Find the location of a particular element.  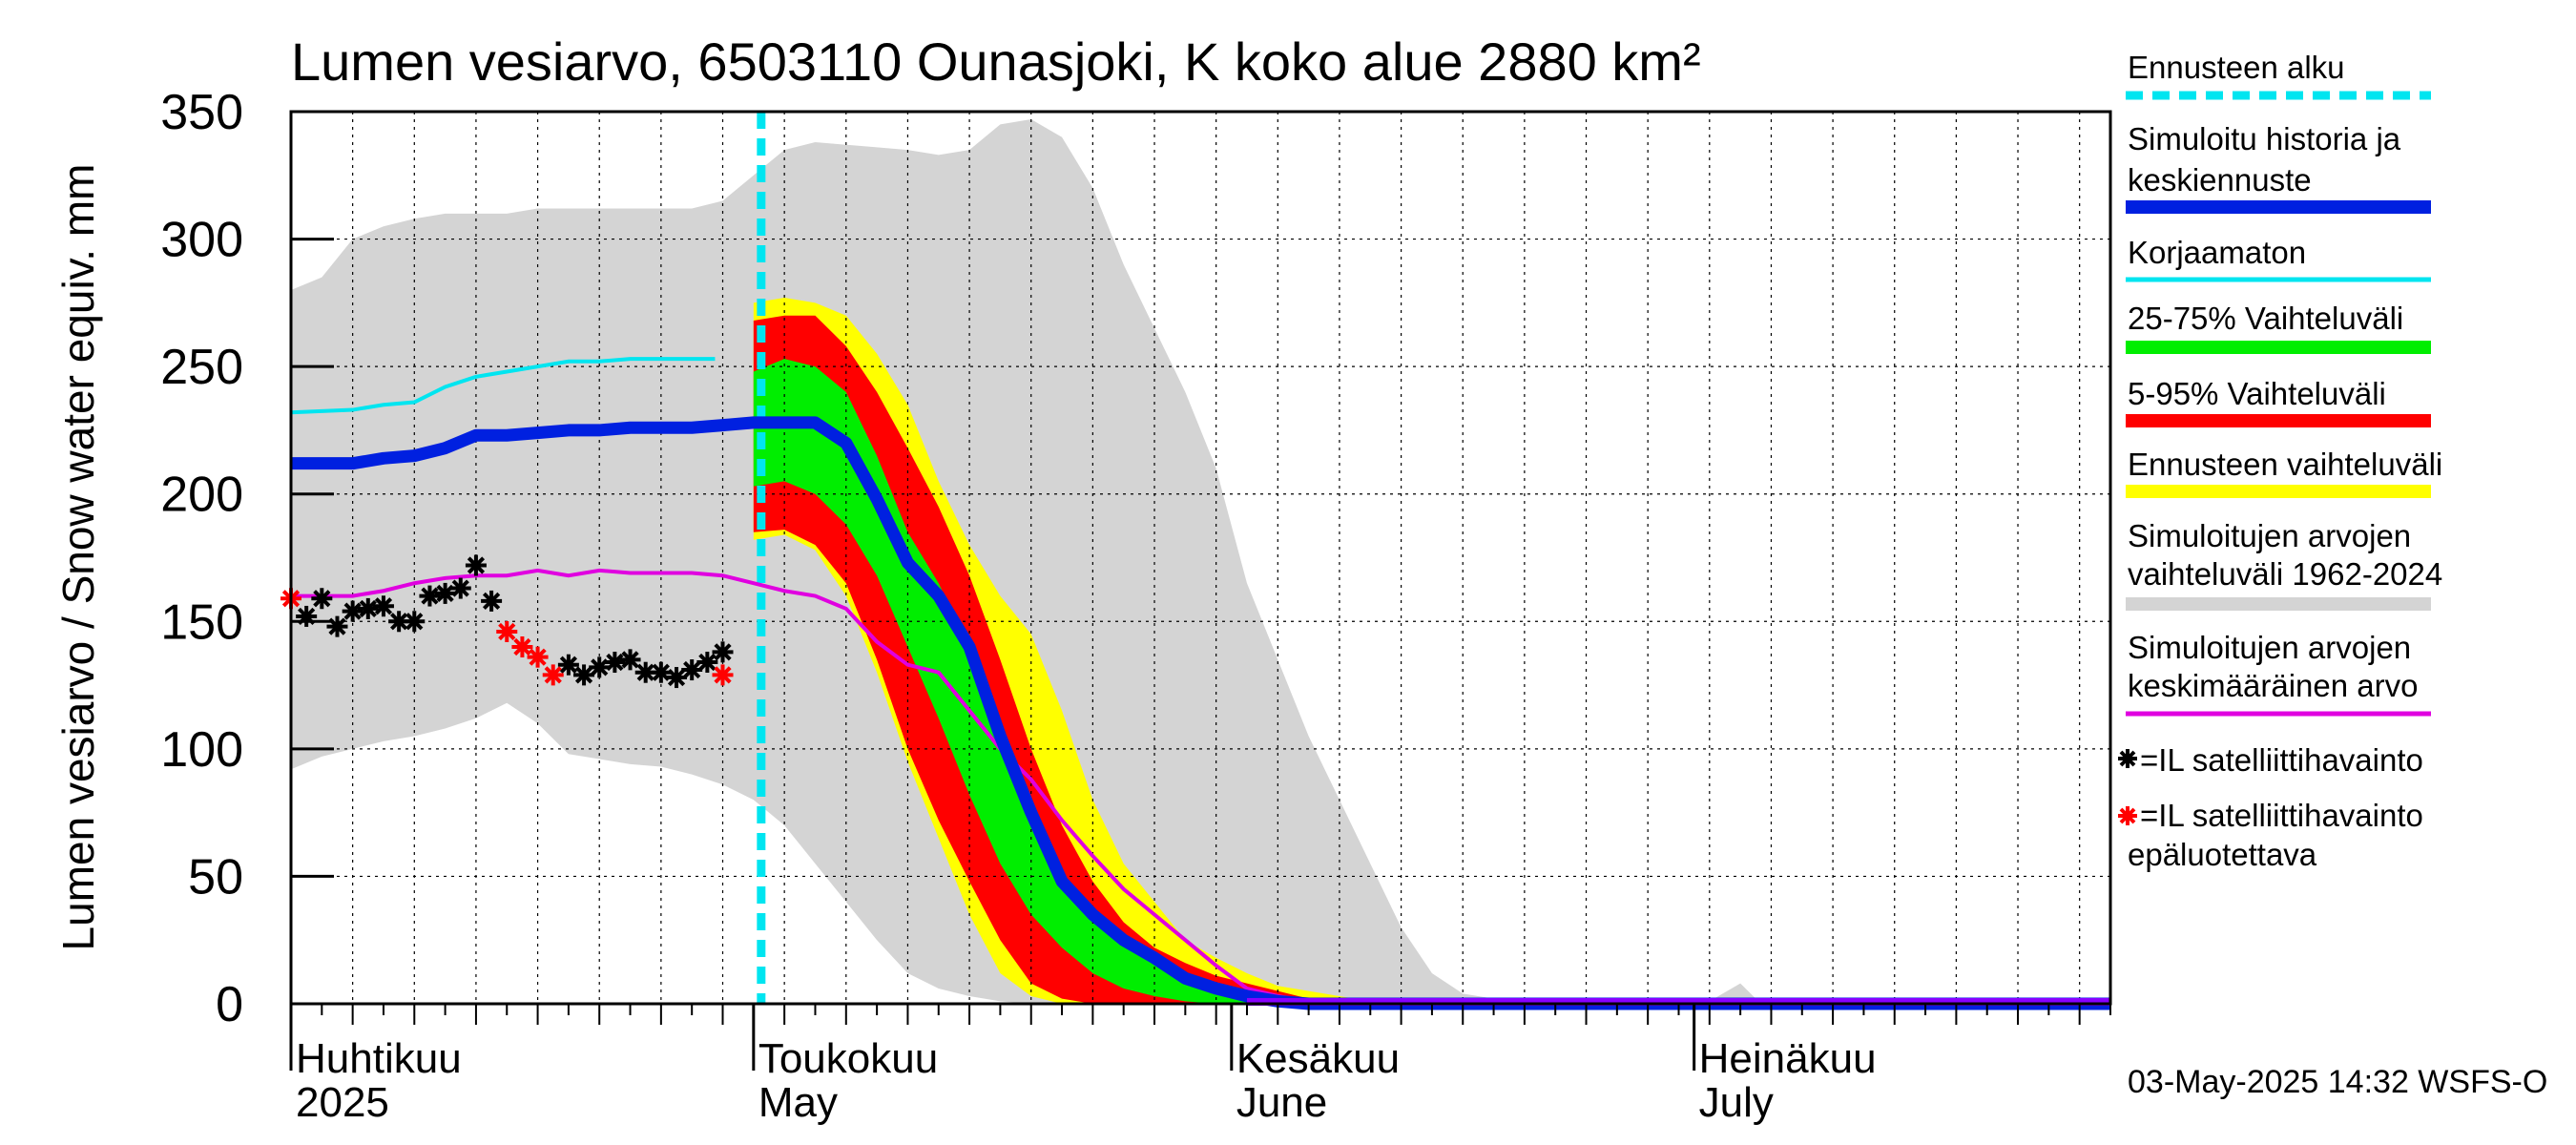

legend-sim-history-label-1: Simuloitu historia ja is located at coordinates (2264, 138).